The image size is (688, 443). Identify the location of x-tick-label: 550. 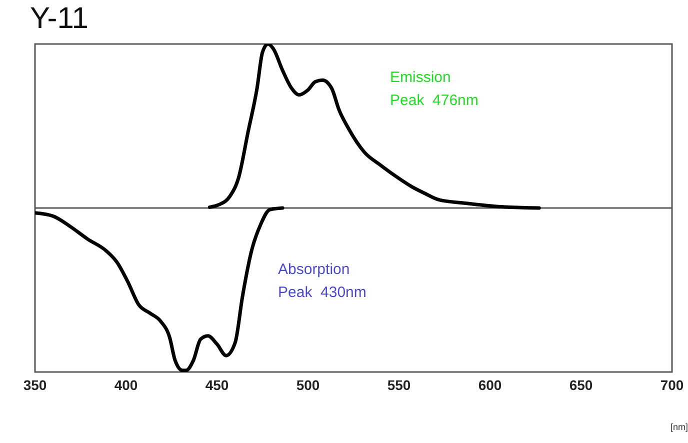
(399, 384).